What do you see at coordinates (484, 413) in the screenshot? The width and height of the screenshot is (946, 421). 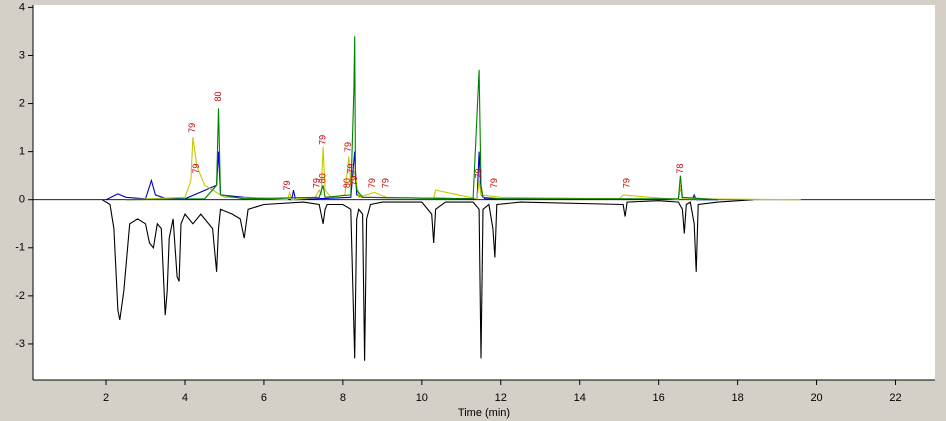 I see `x-axis-title: Time (min)` at bounding box center [484, 413].